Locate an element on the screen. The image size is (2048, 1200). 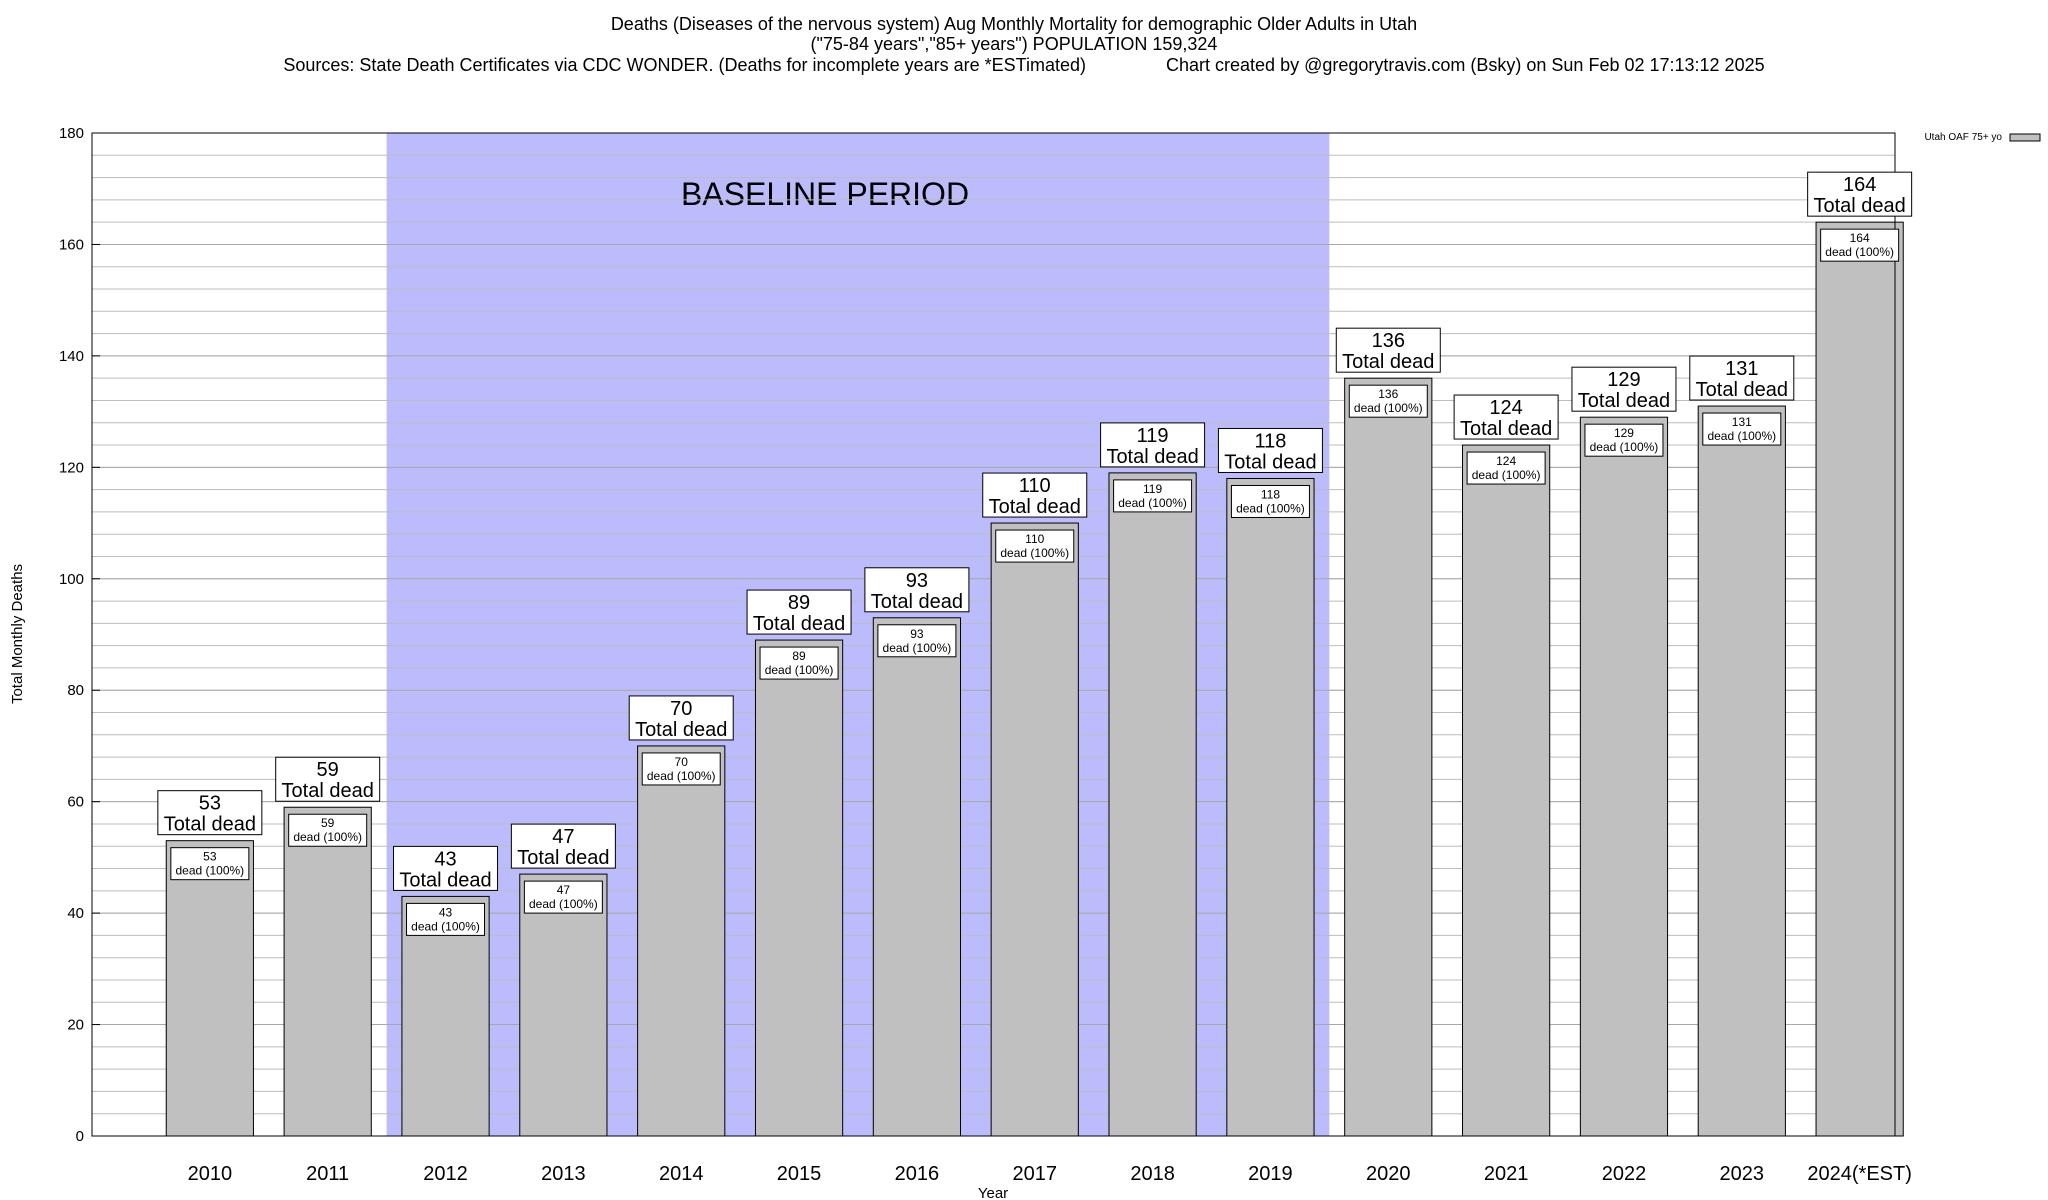
bar-2020 is located at coordinates (1388, 757).